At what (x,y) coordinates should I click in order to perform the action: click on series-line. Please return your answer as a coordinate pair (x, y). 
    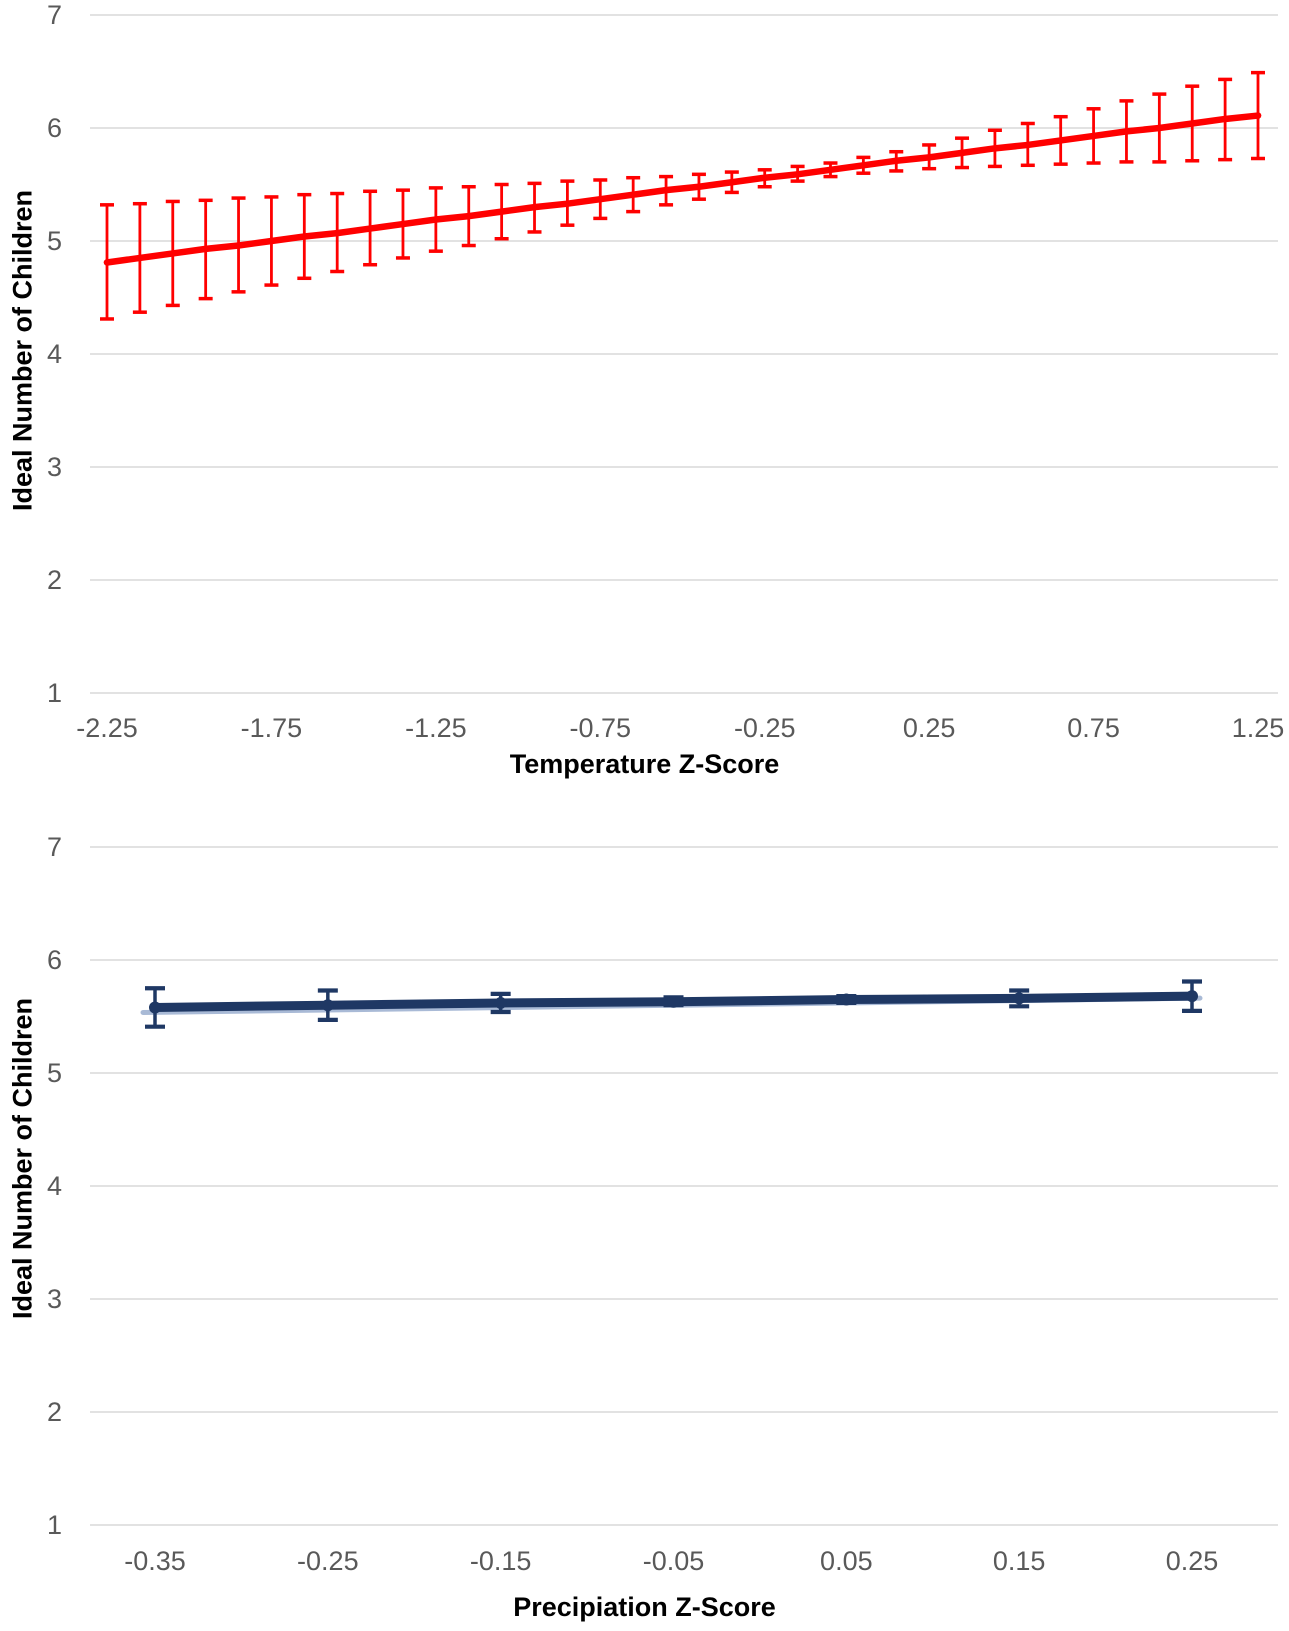
    Looking at the image, I should click on (682, 189).